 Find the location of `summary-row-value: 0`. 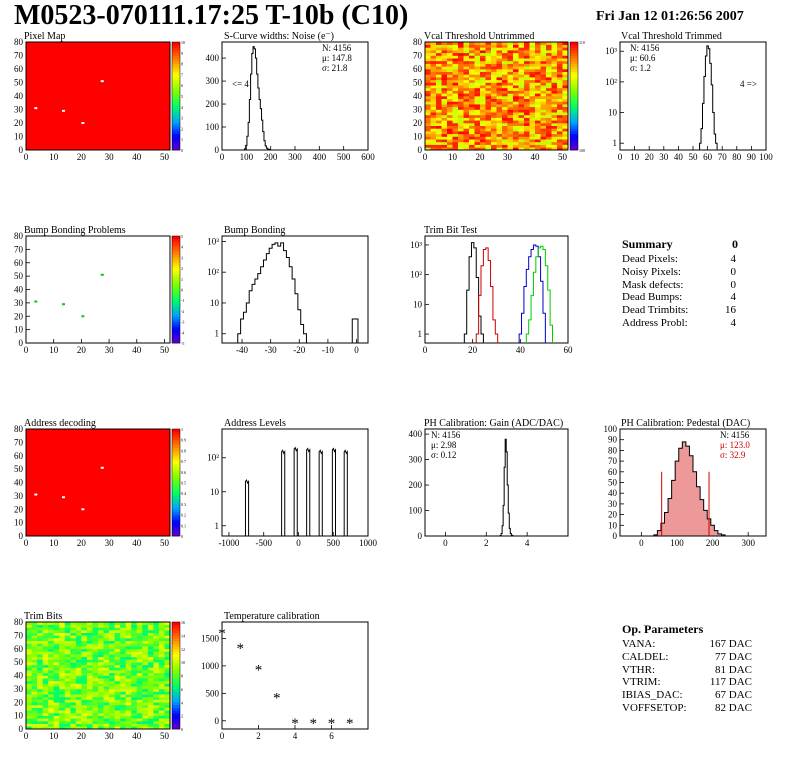

summary-row-value: 0 is located at coordinates (733, 271).